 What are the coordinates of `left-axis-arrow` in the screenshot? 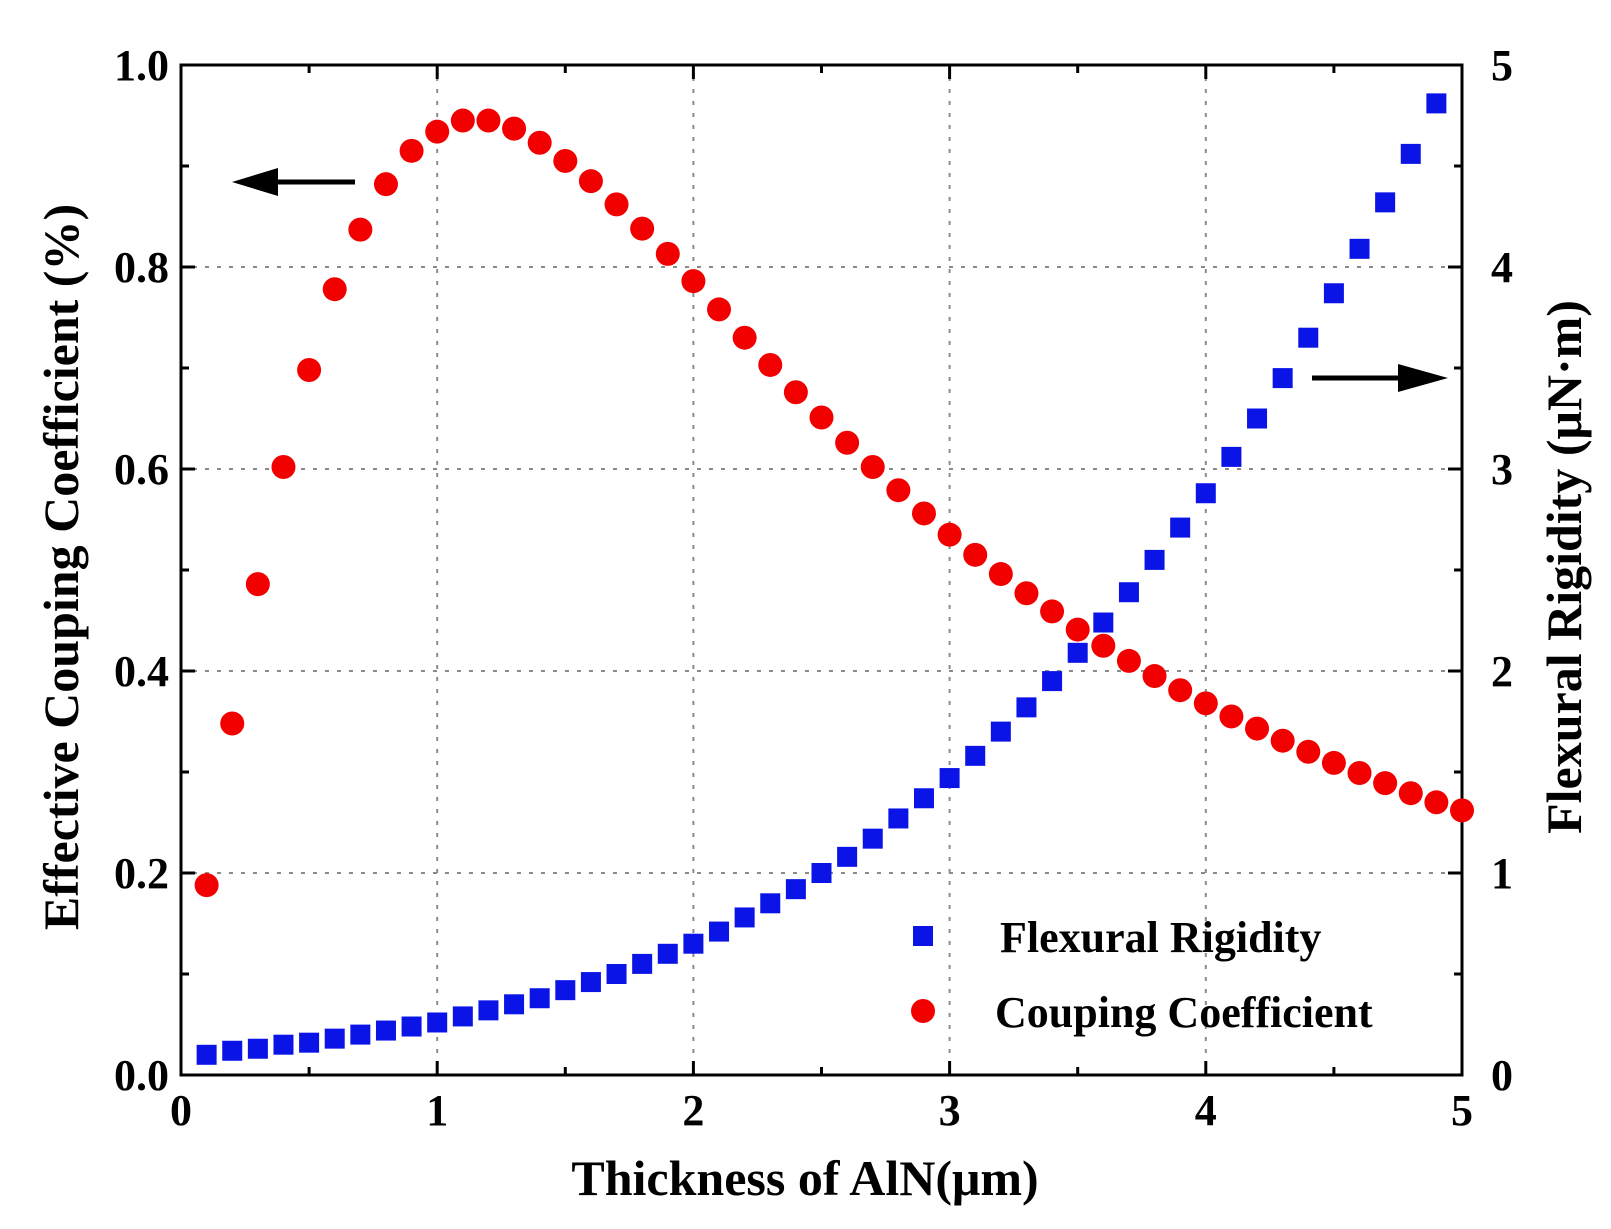 It's located at (293, 182).